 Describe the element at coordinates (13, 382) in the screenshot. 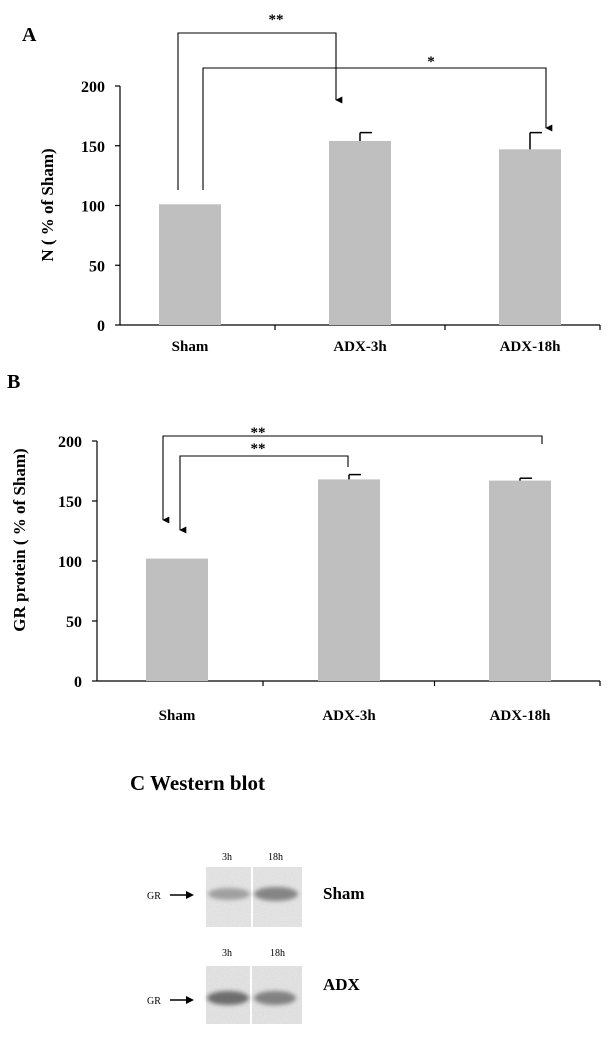

I see `panel-b-label: B` at that location.